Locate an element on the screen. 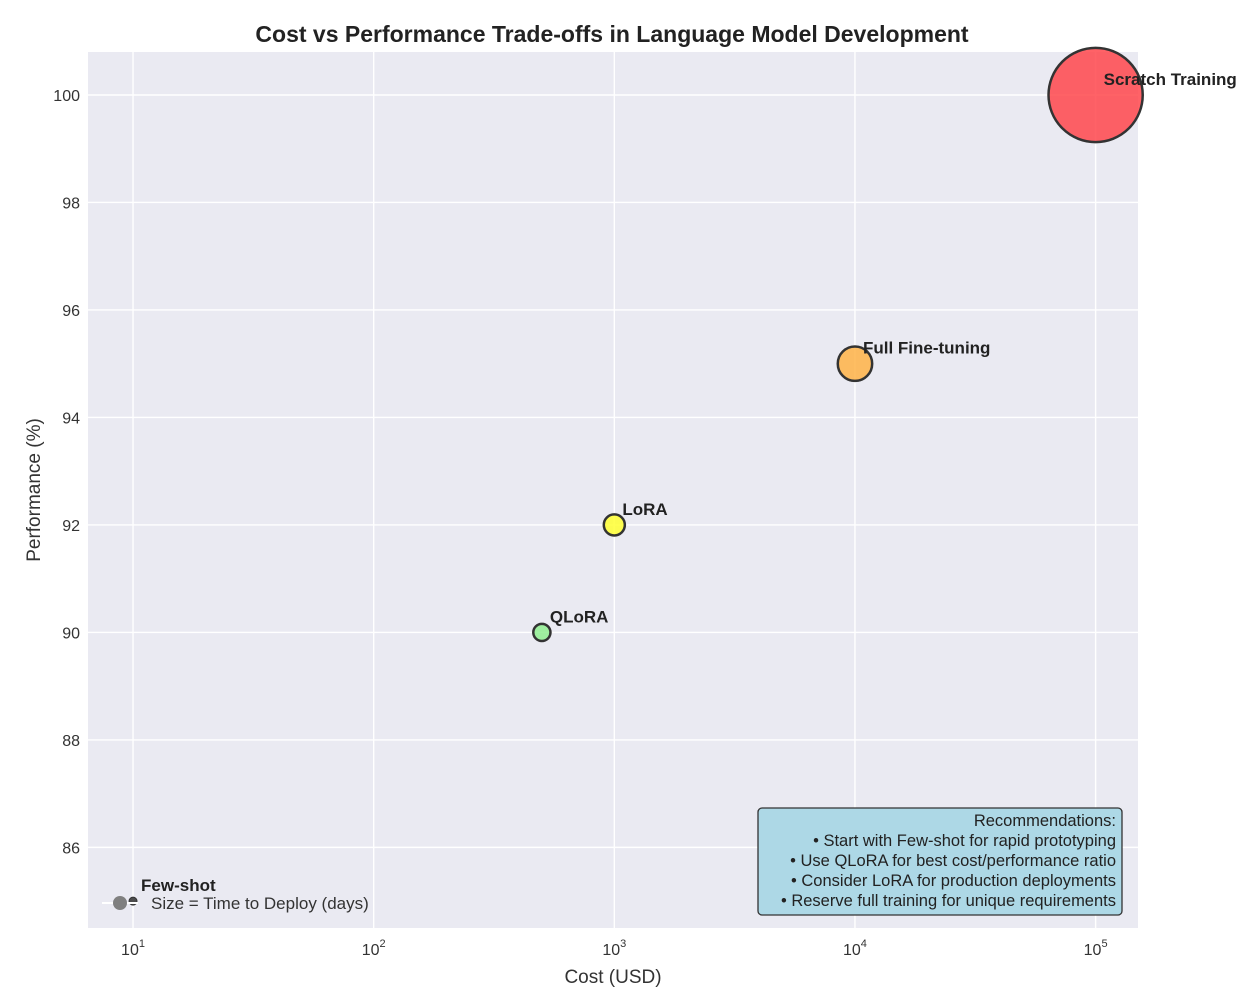  y-tick-label: 94 is located at coordinates (71, 418).